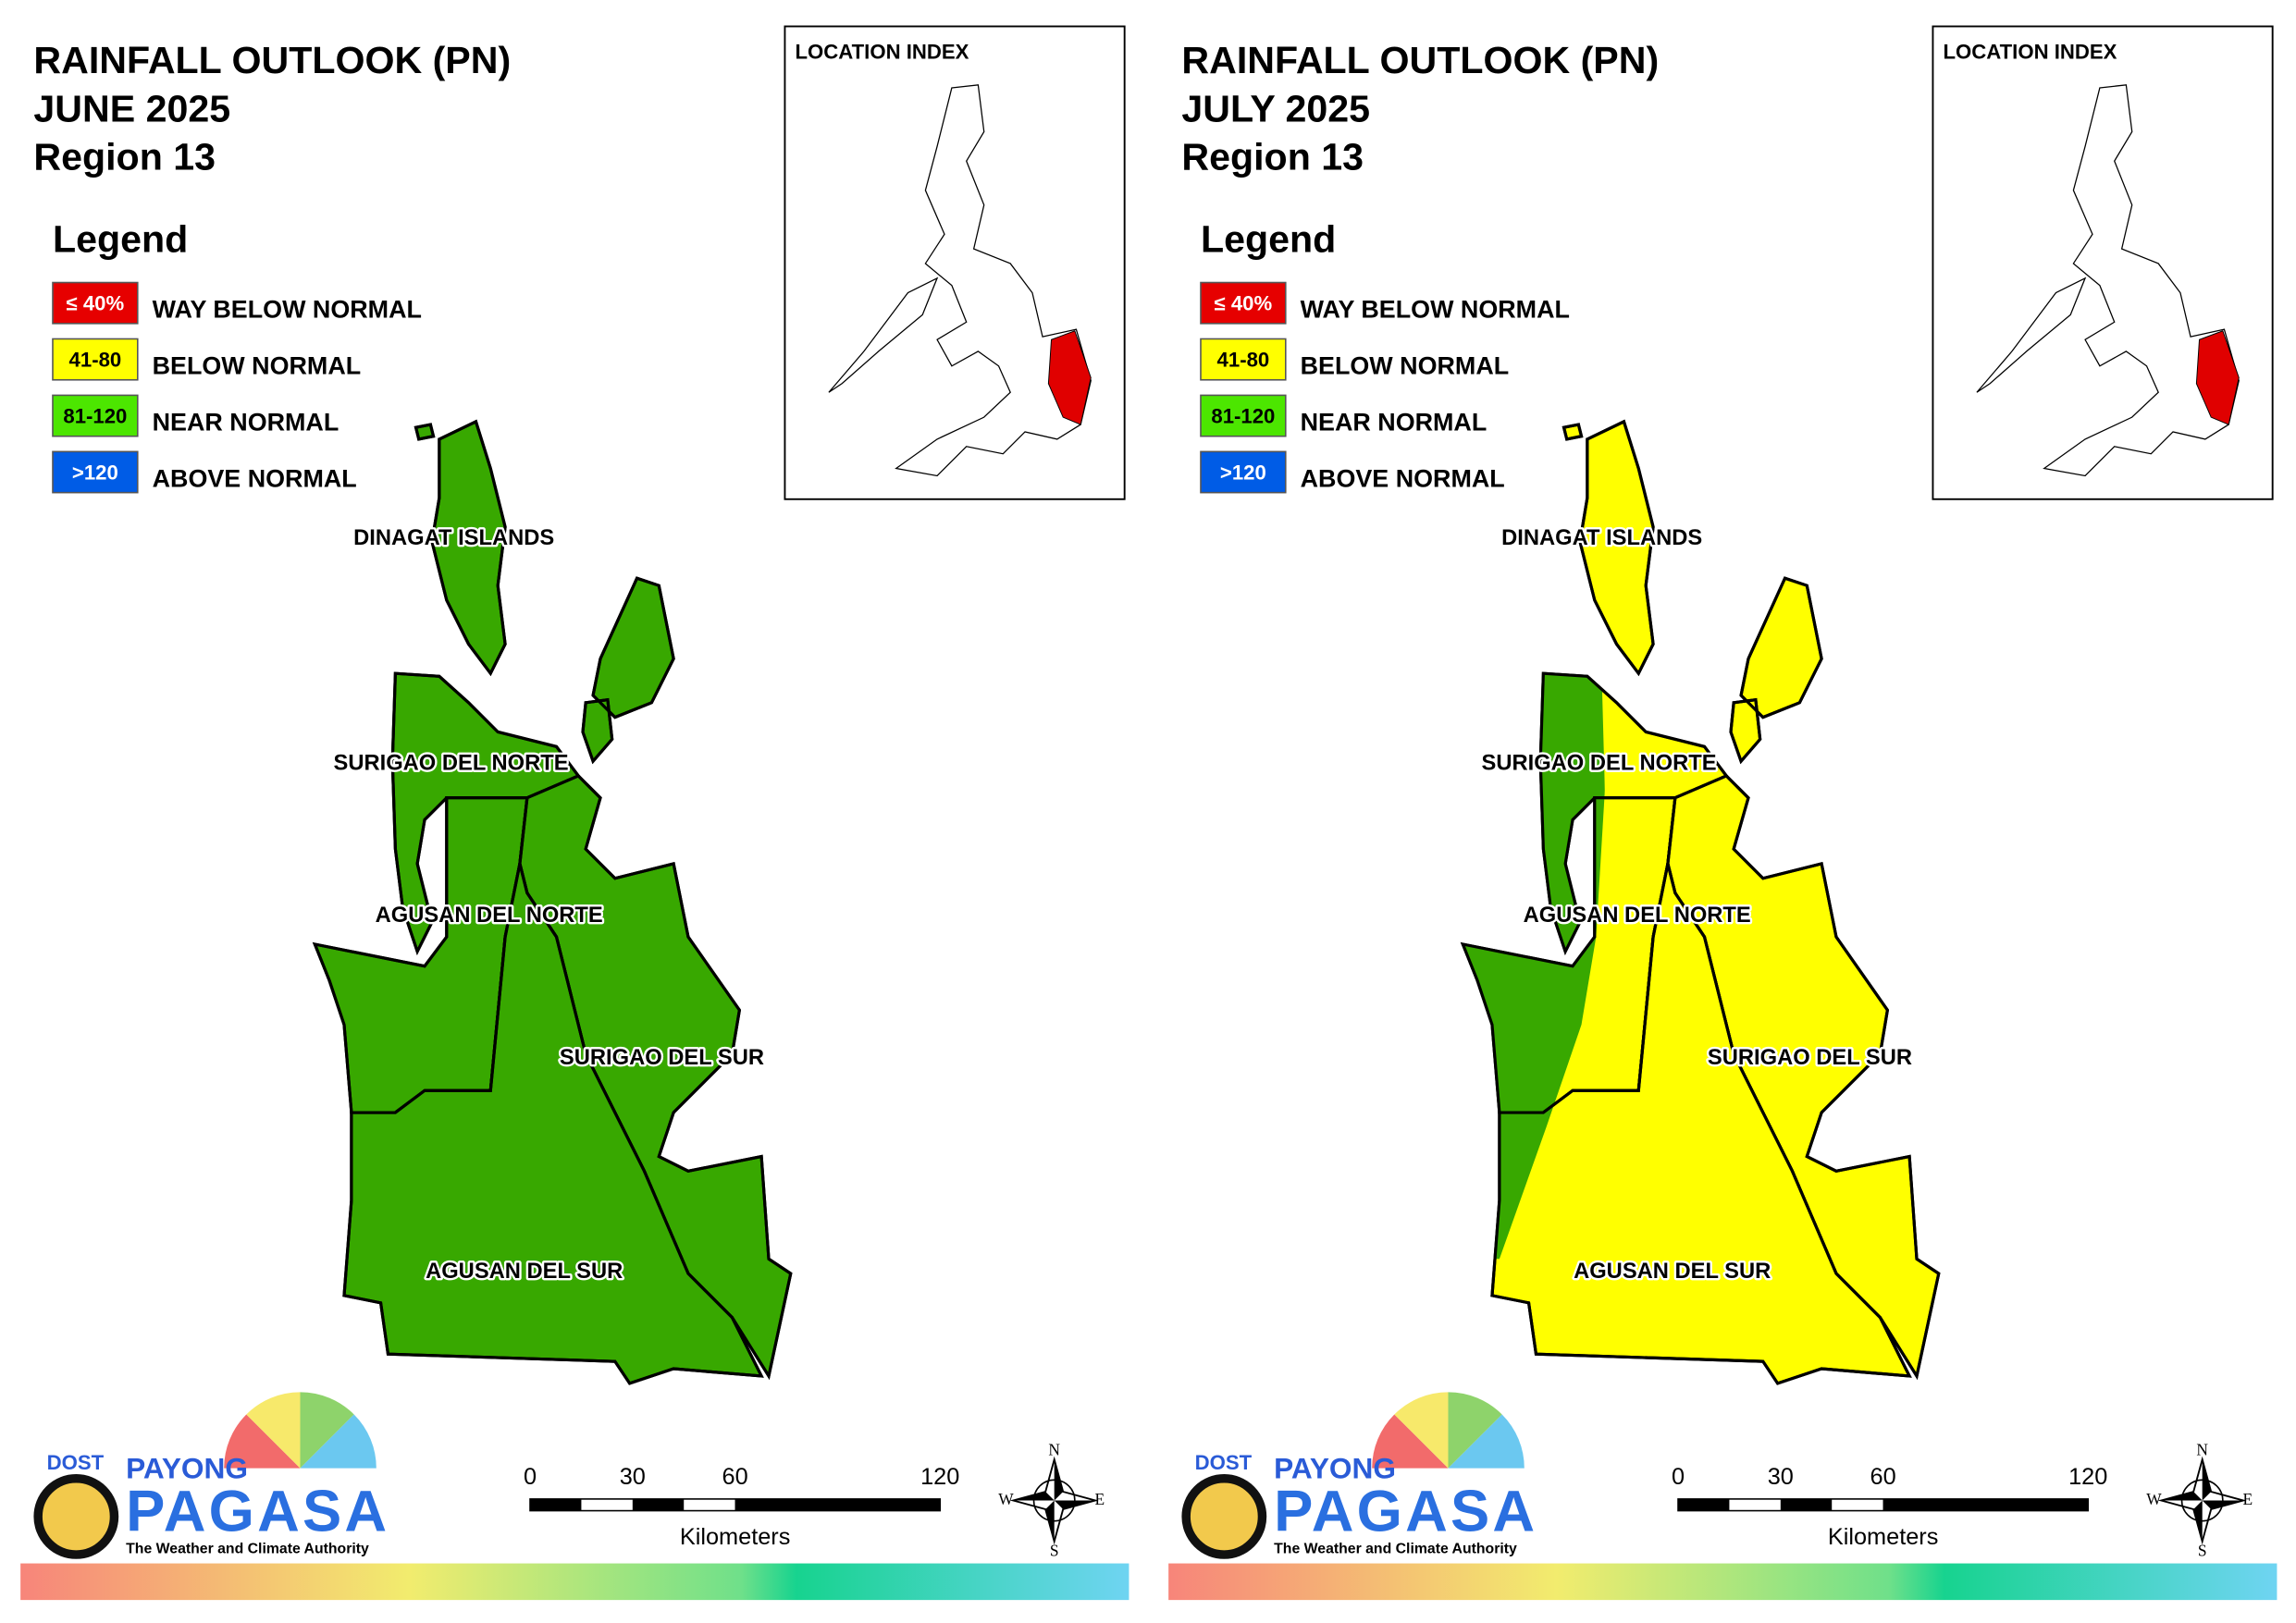 Image resolution: width=2296 pixels, height=1623 pixels. What do you see at coordinates (1678, 1477) in the screenshot?
I see `scale-tick-label: 0` at bounding box center [1678, 1477].